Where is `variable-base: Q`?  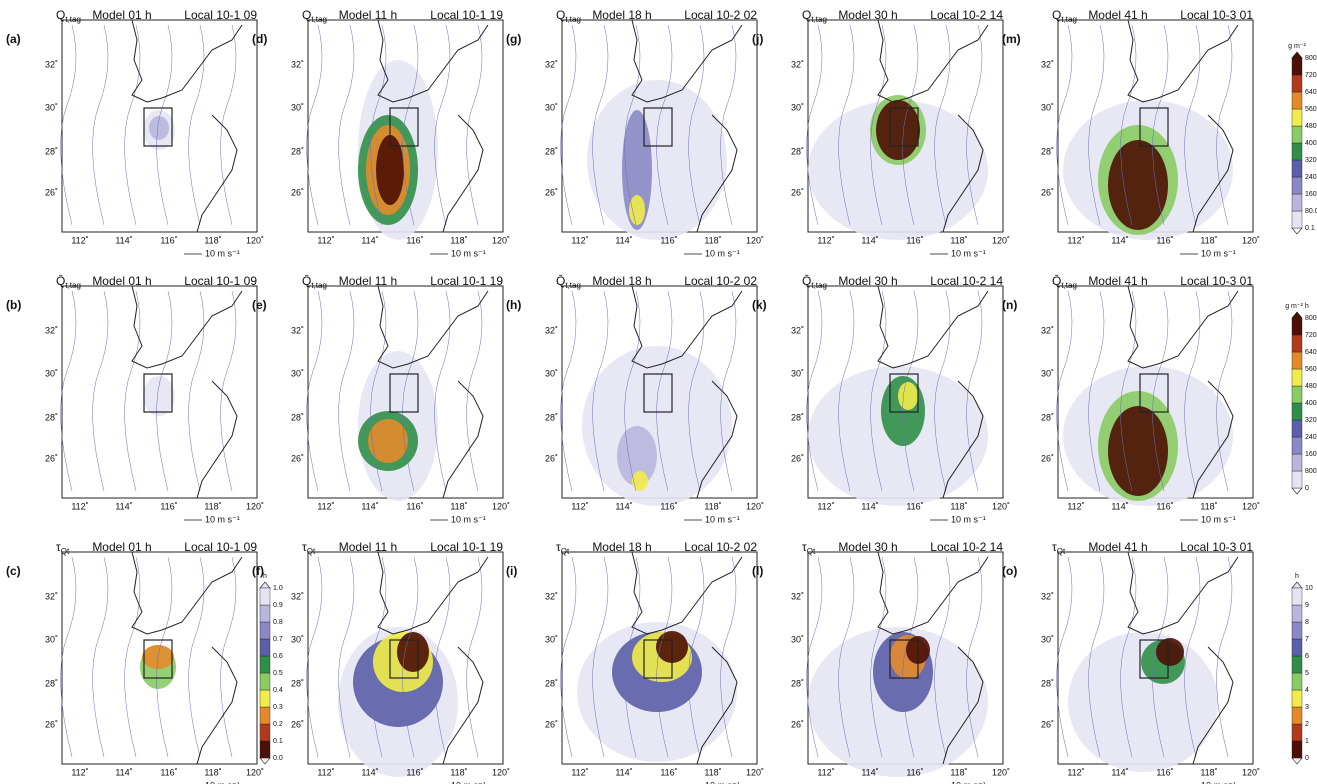 variable-base: Q is located at coordinates (306, 15).